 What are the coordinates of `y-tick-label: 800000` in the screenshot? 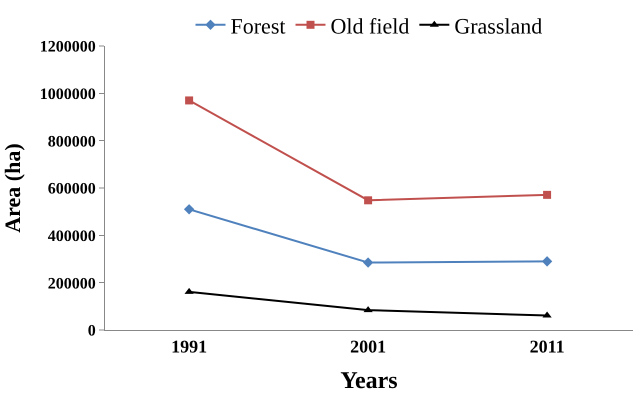 It's located at (72, 141).